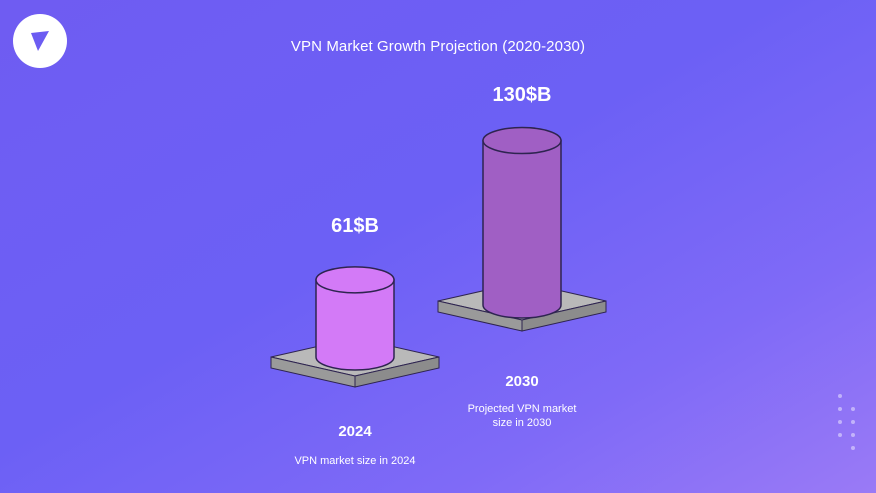 The width and height of the screenshot is (876, 493). I want to click on bar-2030, so click(522, 229).